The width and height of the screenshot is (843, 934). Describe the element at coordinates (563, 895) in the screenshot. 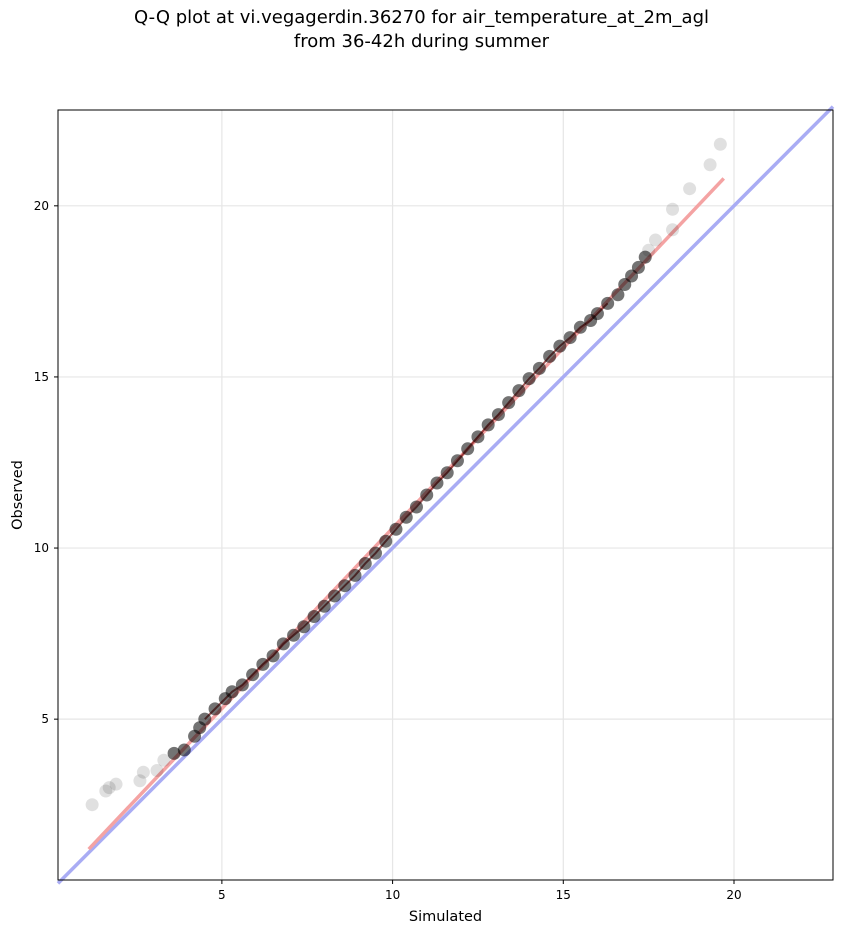

I see `x-tick-label: 15` at that location.